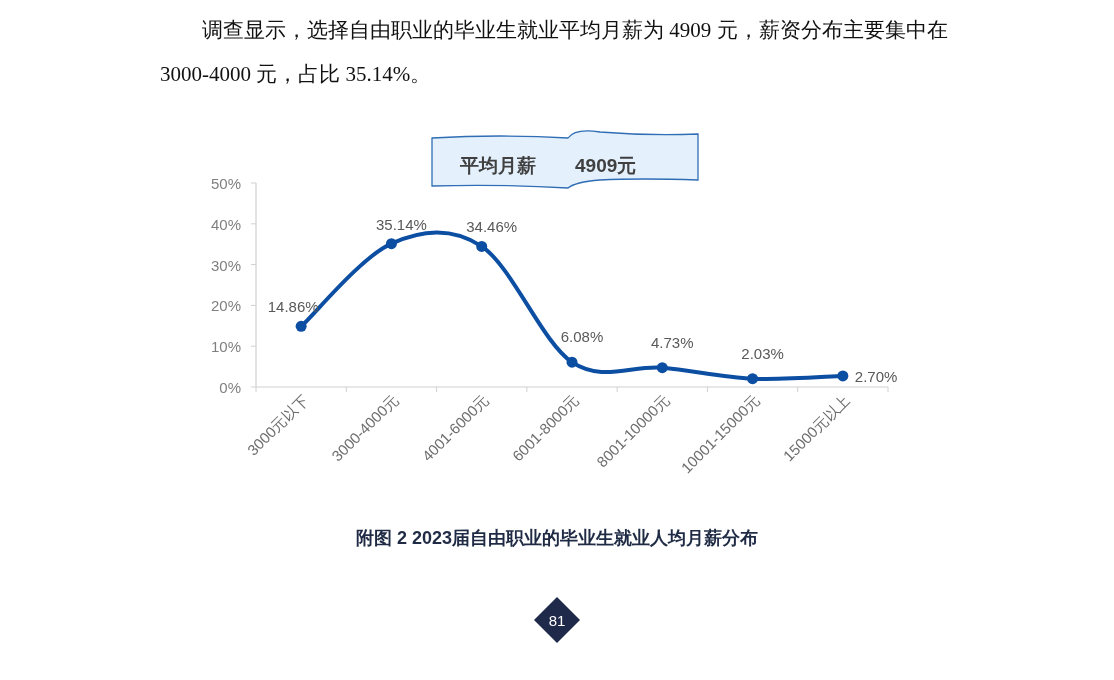 The width and height of the screenshot is (1114, 680). I want to click on y-tick-label: 50%, so click(225, 183).